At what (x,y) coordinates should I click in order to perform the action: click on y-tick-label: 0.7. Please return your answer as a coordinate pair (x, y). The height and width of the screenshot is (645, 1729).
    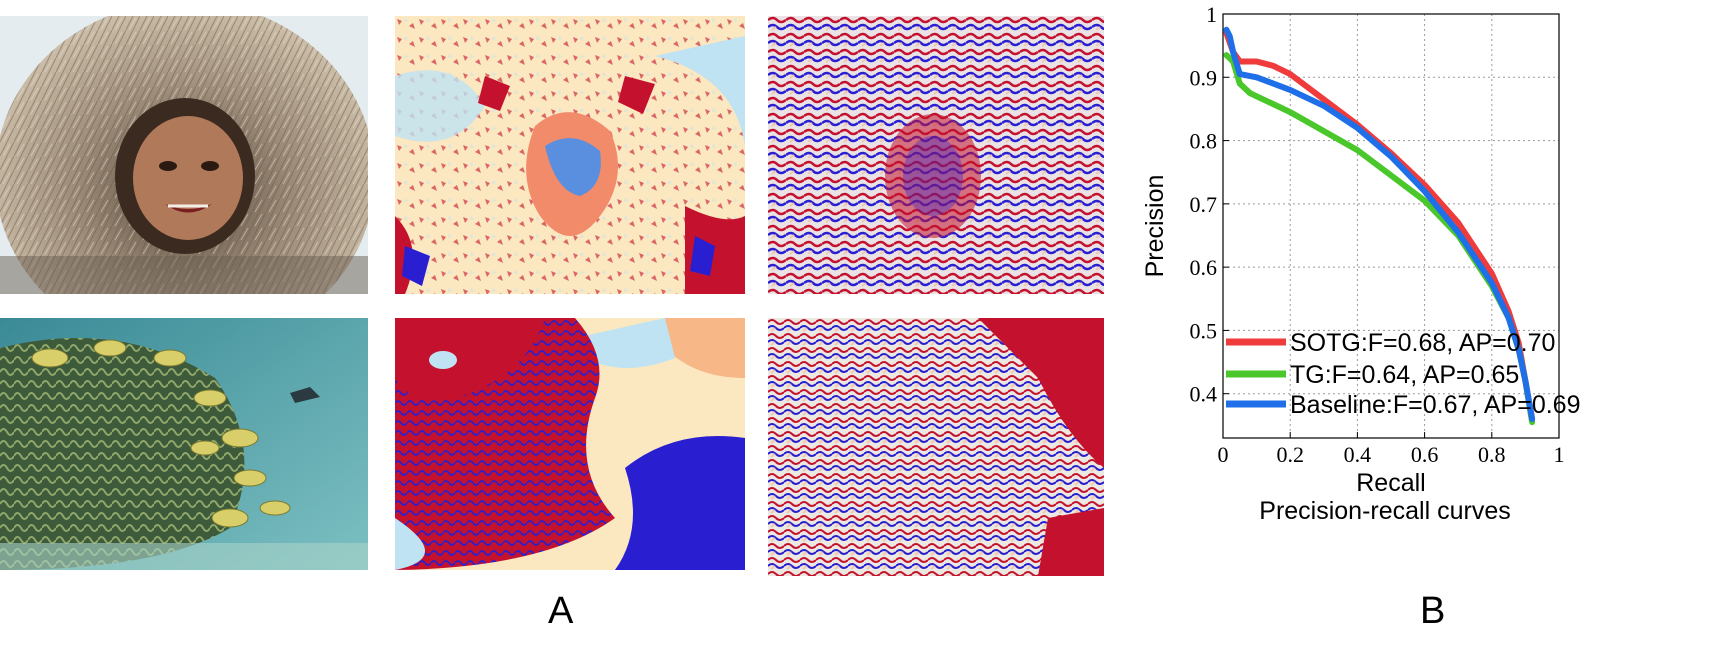
    Looking at the image, I should click on (1204, 204).